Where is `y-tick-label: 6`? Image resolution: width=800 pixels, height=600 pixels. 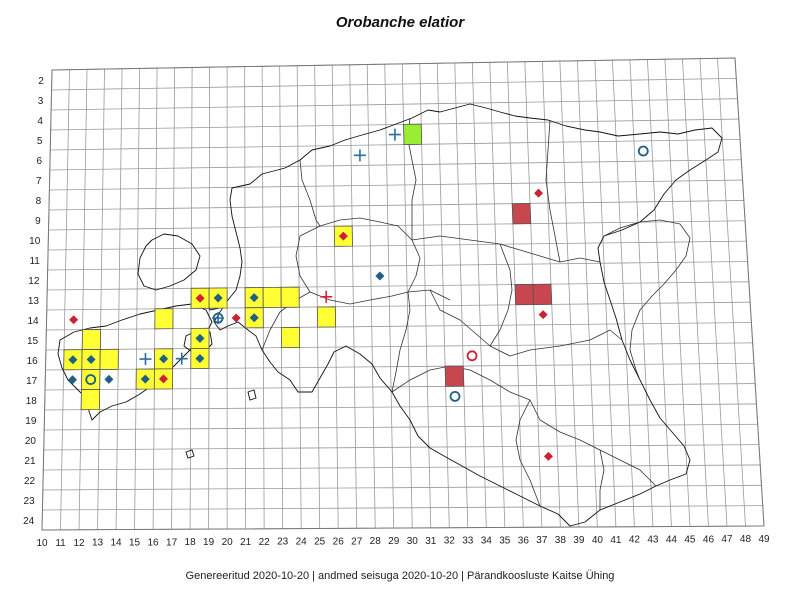
y-tick-label: 6 is located at coordinates (39, 161).